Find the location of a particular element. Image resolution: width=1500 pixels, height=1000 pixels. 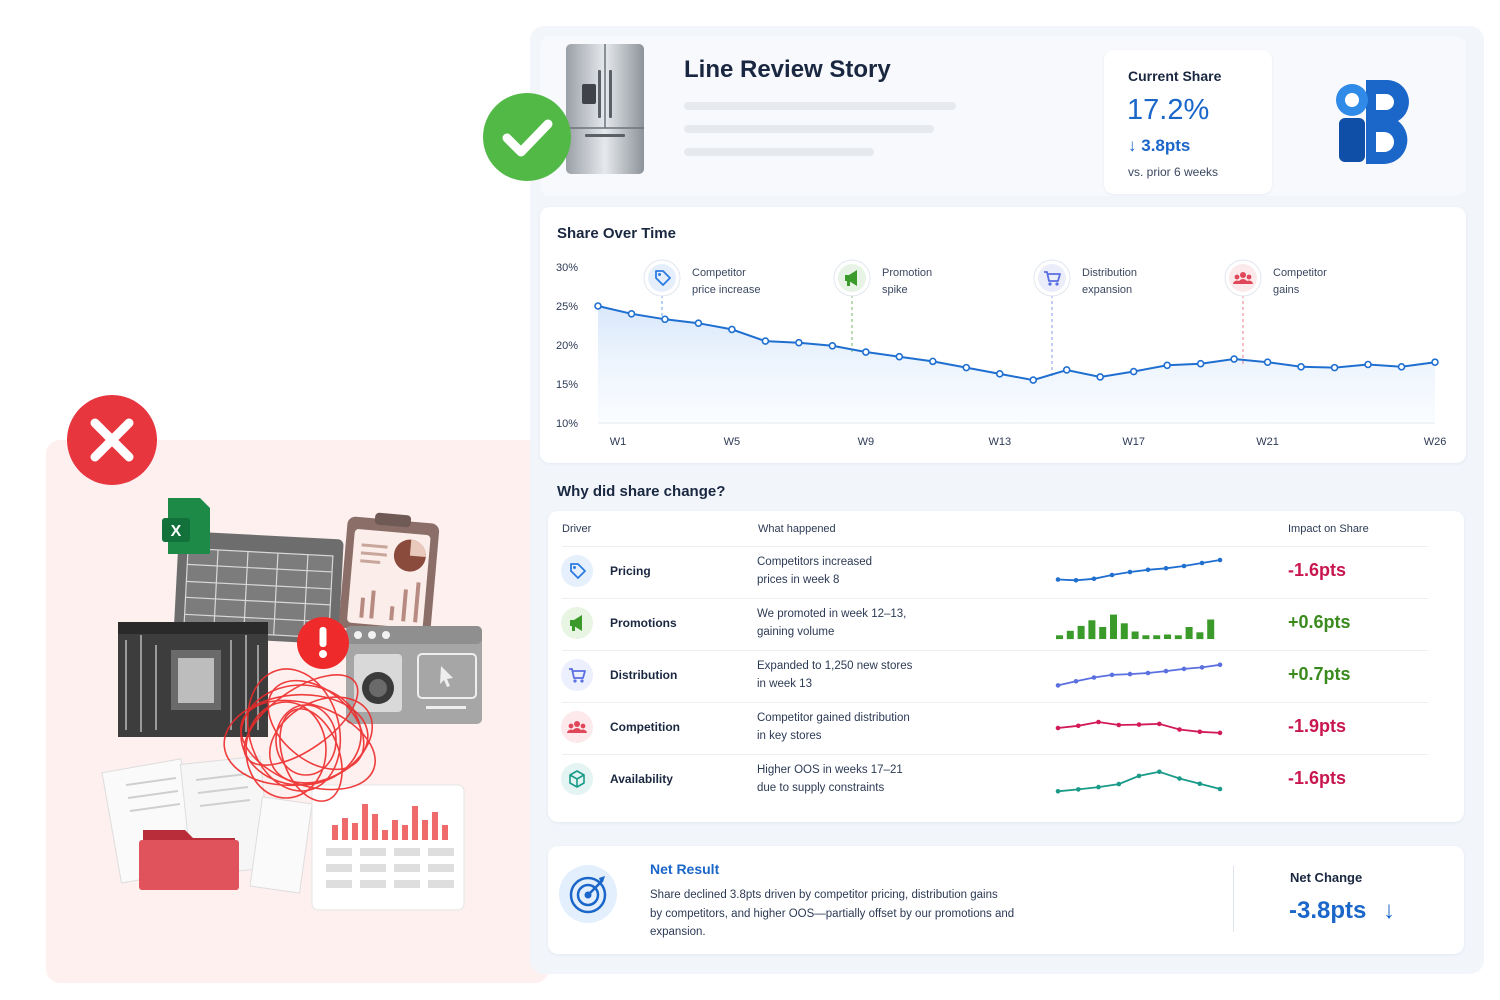

share-area is located at coordinates (1016, 364).